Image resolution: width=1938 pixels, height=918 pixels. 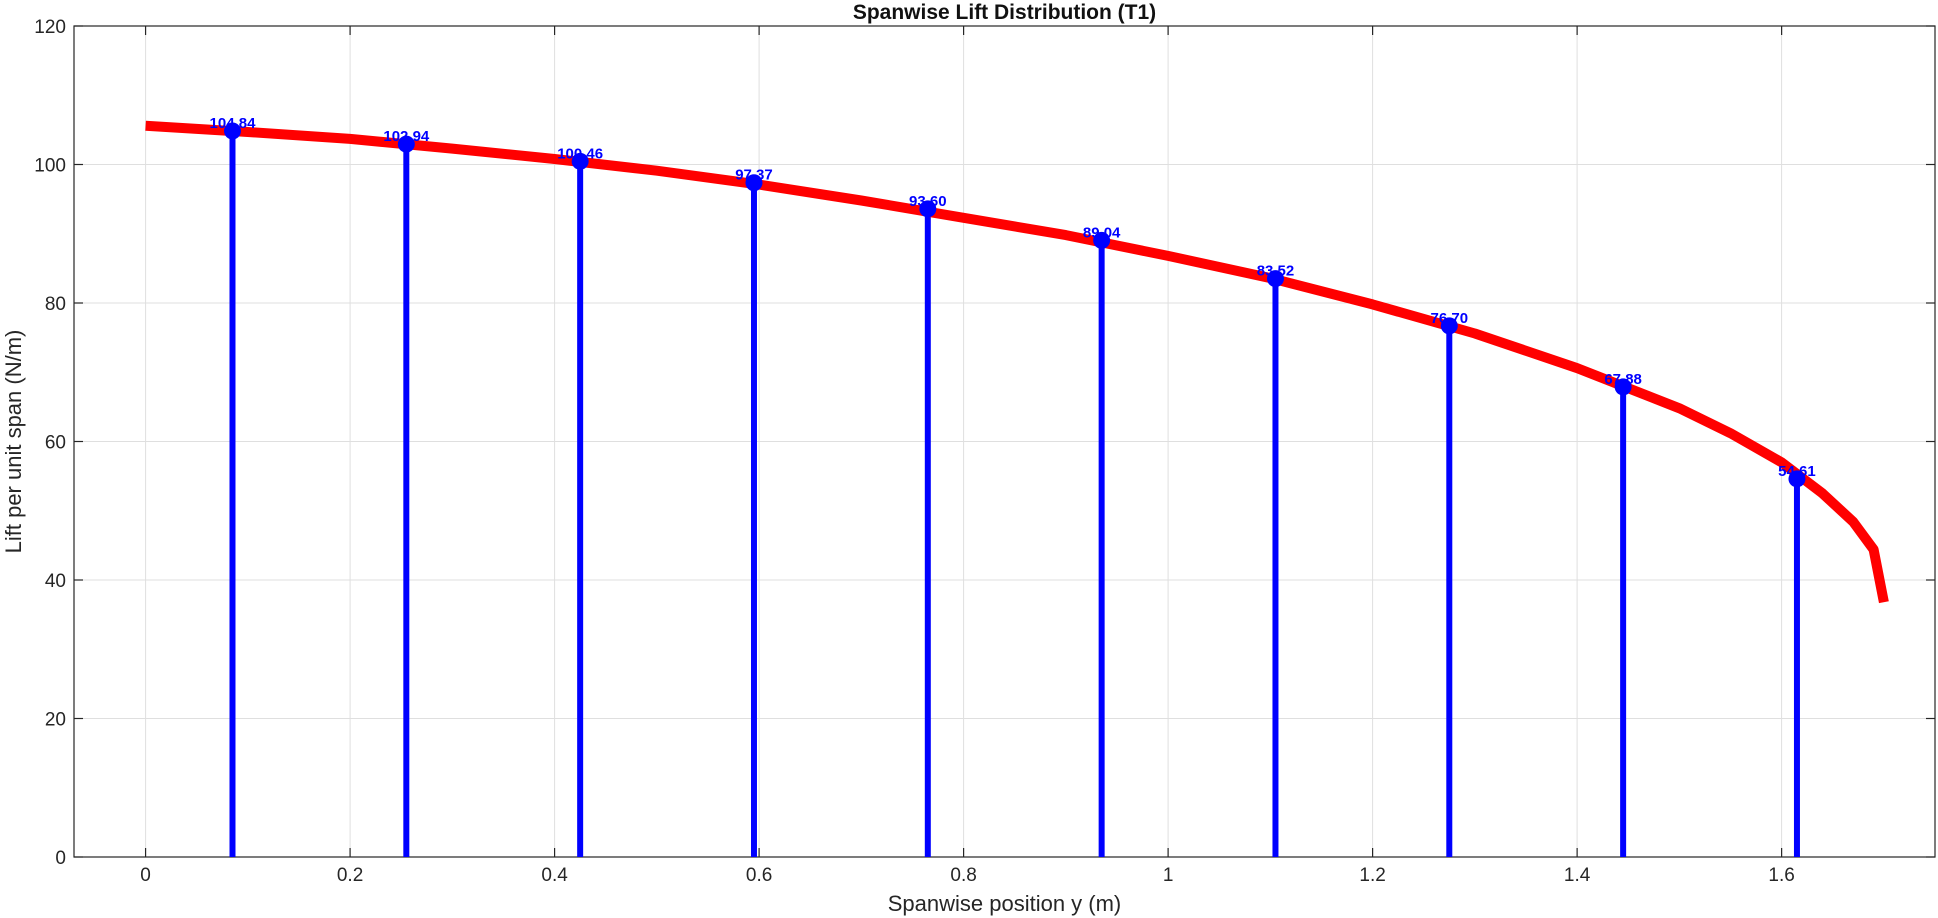 I want to click on data-label: 102.94, so click(x=406, y=136).